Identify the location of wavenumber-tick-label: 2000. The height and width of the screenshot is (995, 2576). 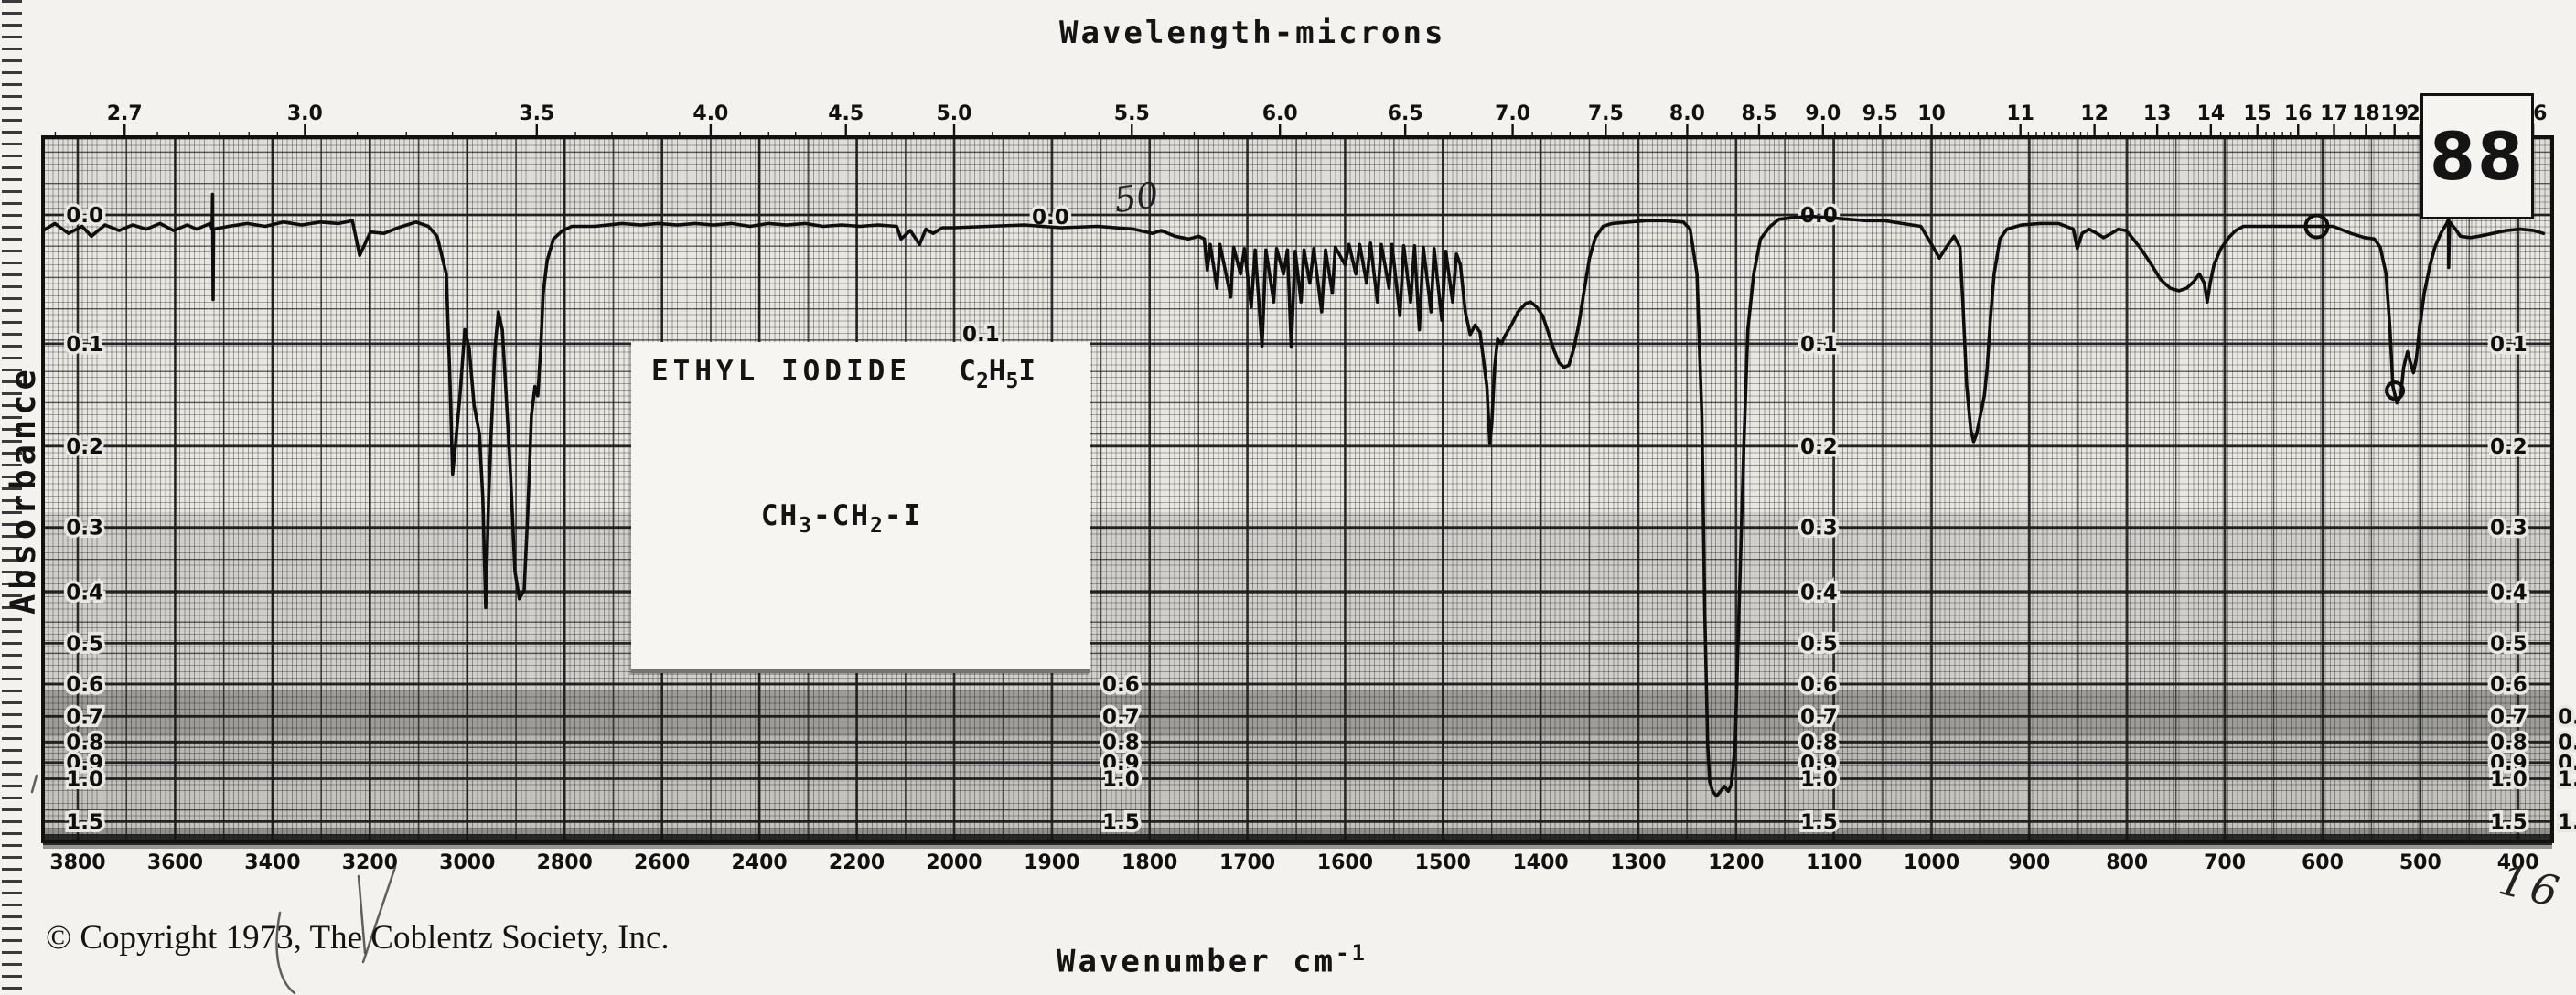
(954, 863).